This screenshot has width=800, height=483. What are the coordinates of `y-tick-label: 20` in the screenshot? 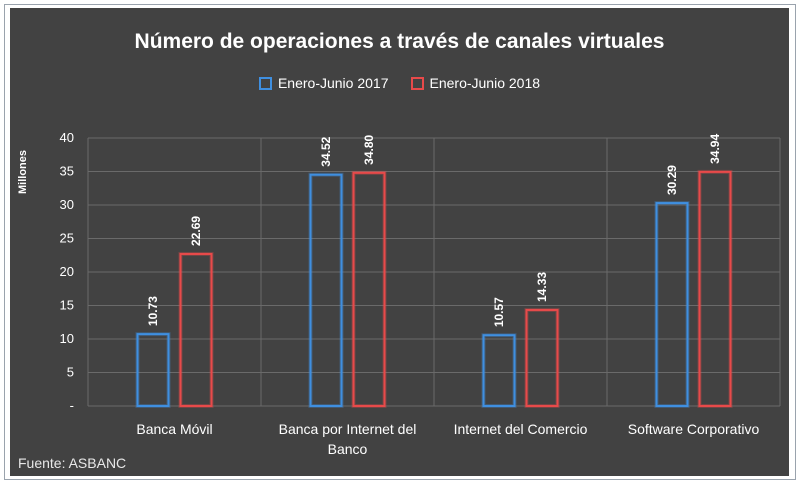 It's located at (67, 271).